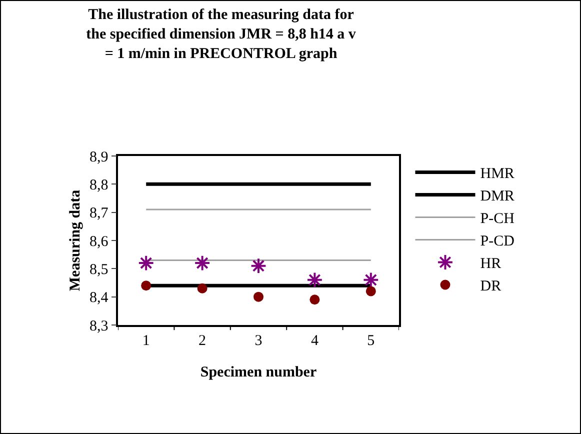  What do you see at coordinates (497, 219) in the screenshot?
I see `legend-label: P-CH` at bounding box center [497, 219].